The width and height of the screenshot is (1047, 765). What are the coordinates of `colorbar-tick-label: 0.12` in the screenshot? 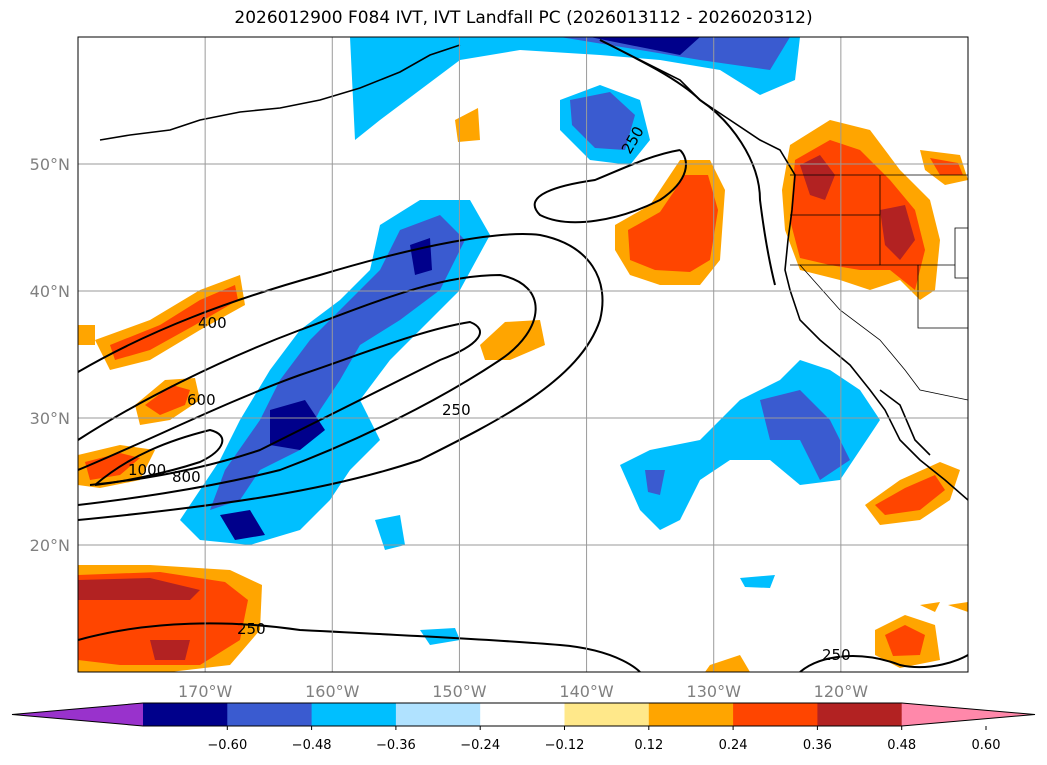 It's located at (648, 745).